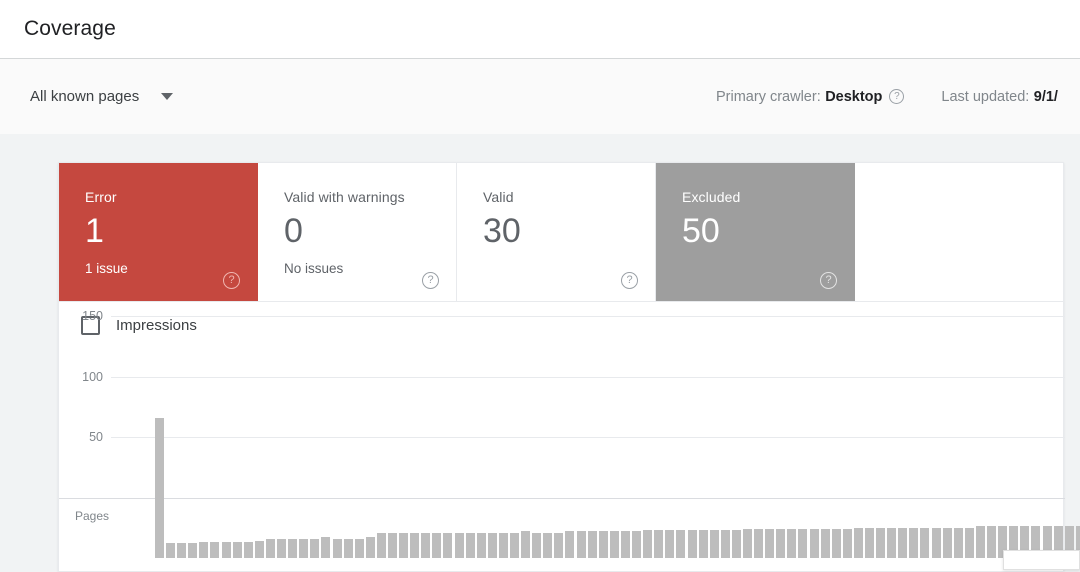 This screenshot has width=1080, height=572. I want to click on status-tile-error: Error 1 1 issue ?, so click(158, 232).